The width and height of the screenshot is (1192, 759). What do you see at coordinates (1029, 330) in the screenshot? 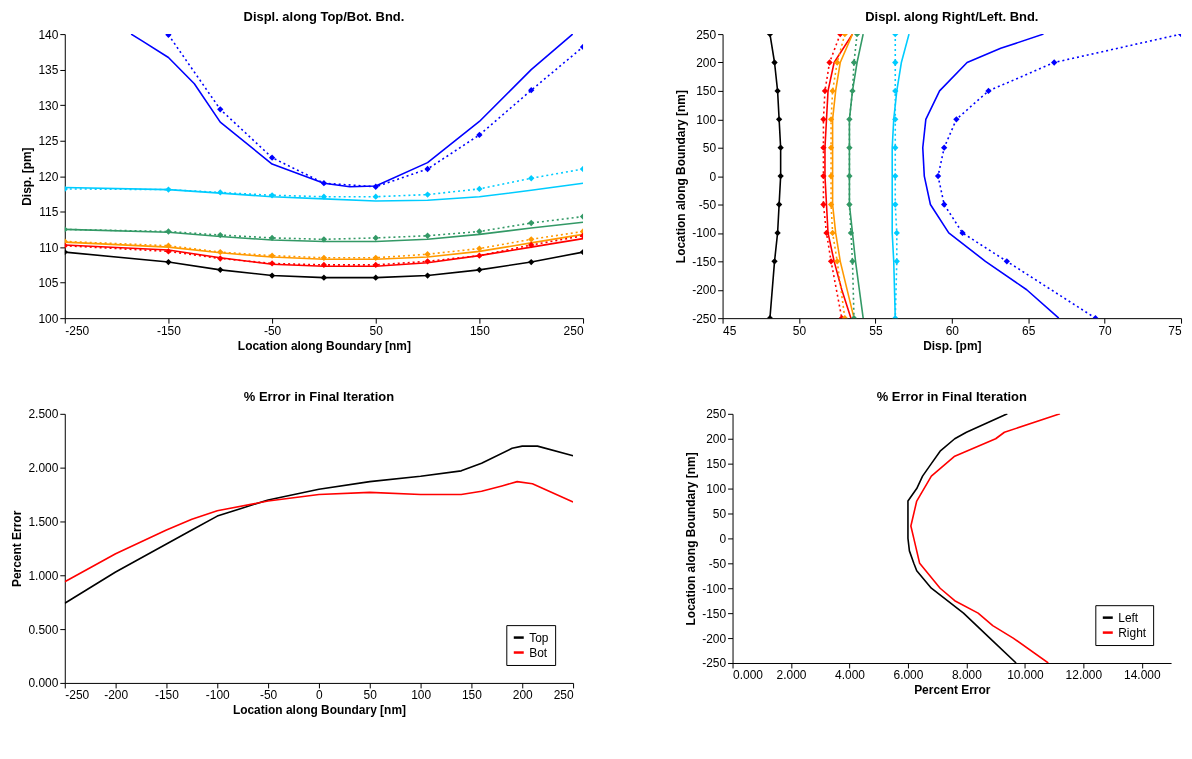
I see `x-tick-label: 65` at bounding box center [1029, 330].